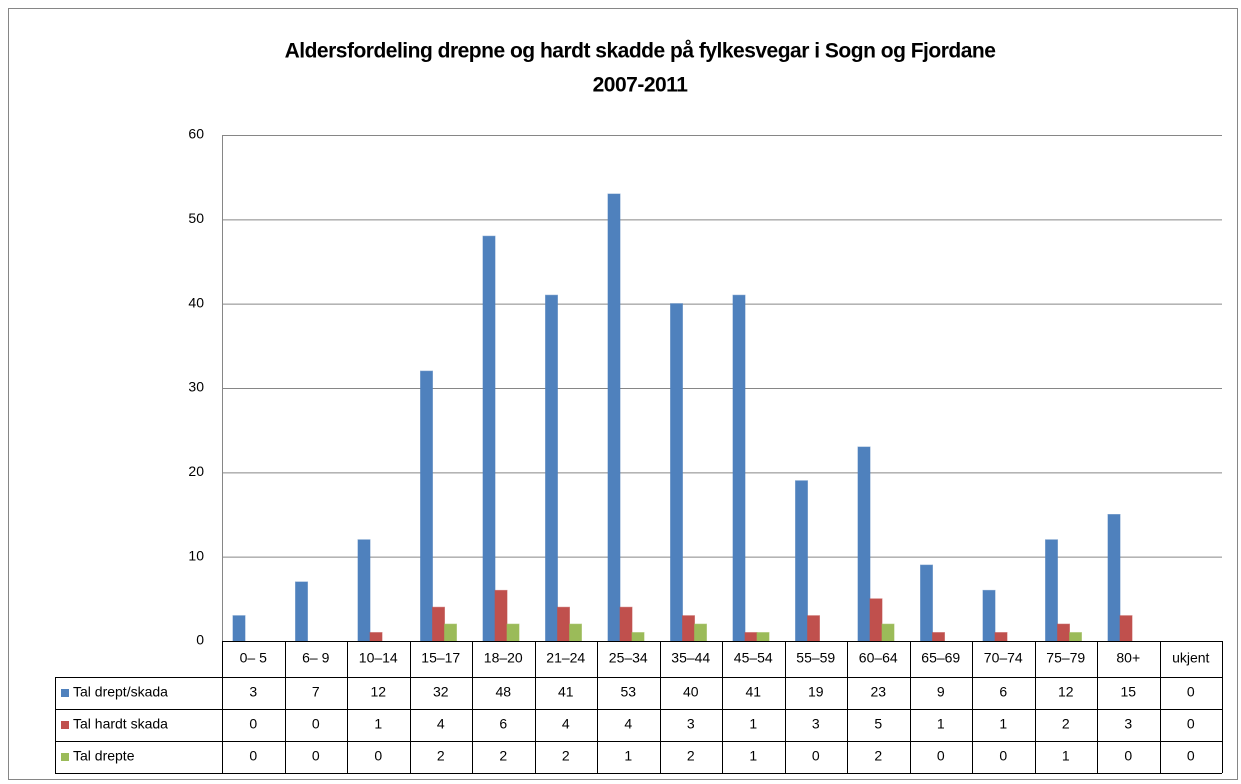  What do you see at coordinates (628, 692) in the screenshot?
I see `table-value: 53` at bounding box center [628, 692].